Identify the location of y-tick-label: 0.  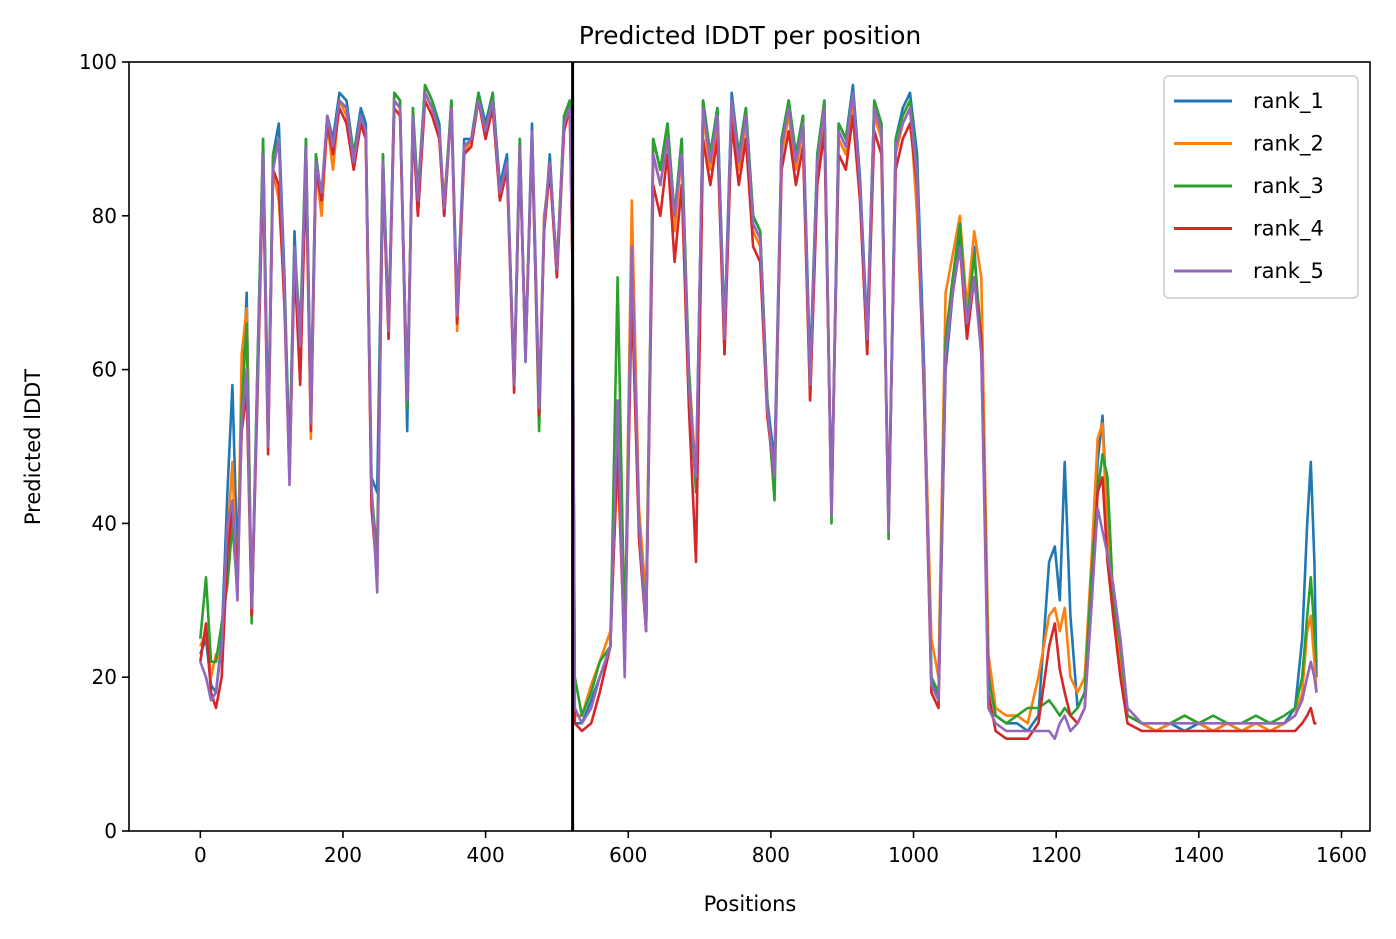
(110, 831).